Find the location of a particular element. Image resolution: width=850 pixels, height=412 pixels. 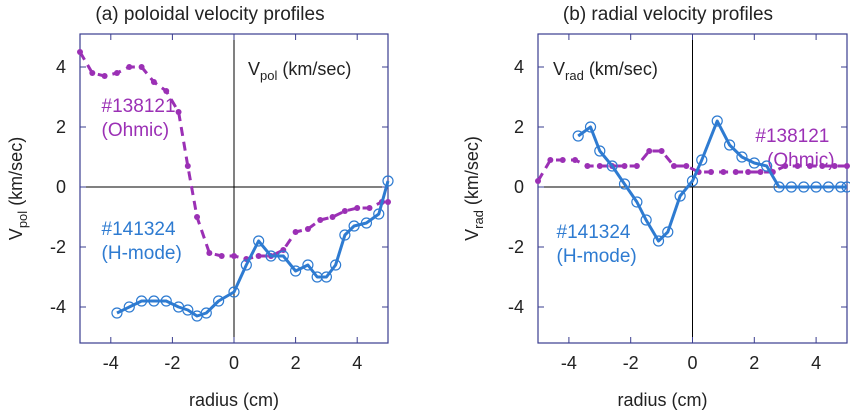

panel-b-quantity-label: Vrad (km/sec) is located at coordinates (605, 71).